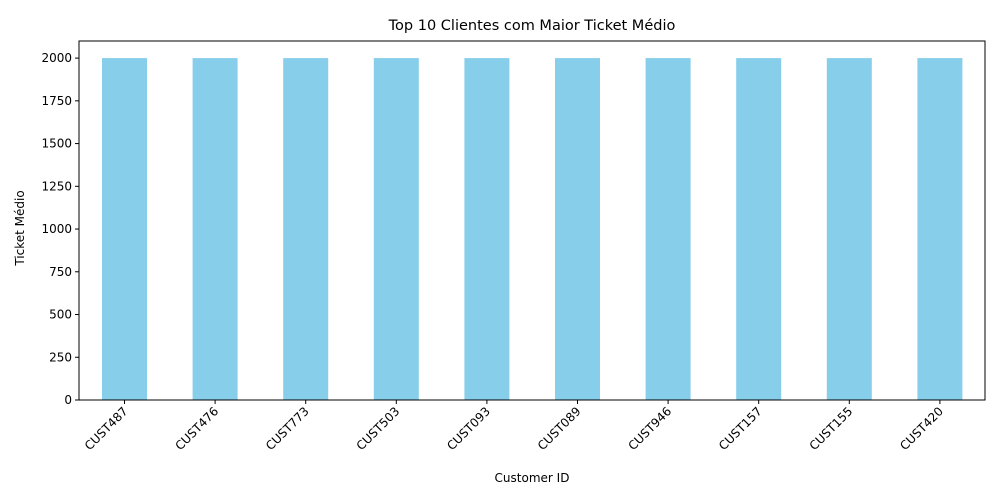 The width and height of the screenshot is (1000, 500). What do you see at coordinates (468, 428) in the screenshot?
I see `x-tick-label: CUST093` at bounding box center [468, 428].